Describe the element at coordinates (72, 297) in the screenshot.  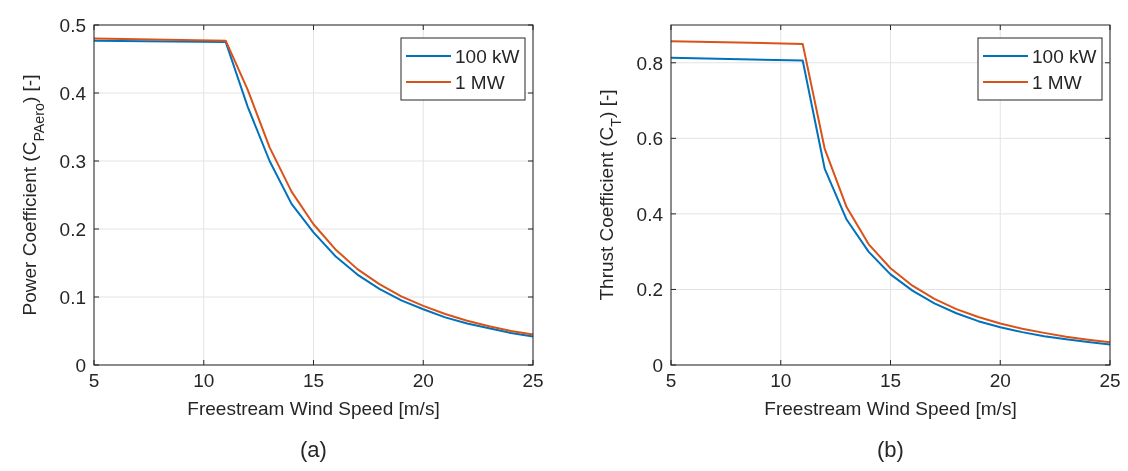
I see `y-tick-label: 0.1` at that location.